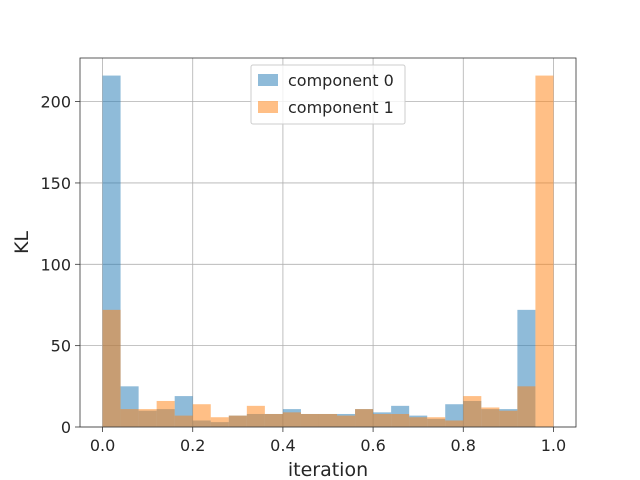 The width and height of the screenshot is (640, 480). I want to click on y-tick-label: 200, so click(55, 102).